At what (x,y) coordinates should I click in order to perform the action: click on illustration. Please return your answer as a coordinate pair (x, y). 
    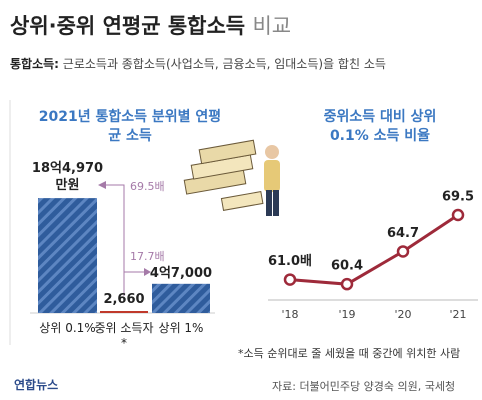
    Looking at the image, I should click on (231, 177).